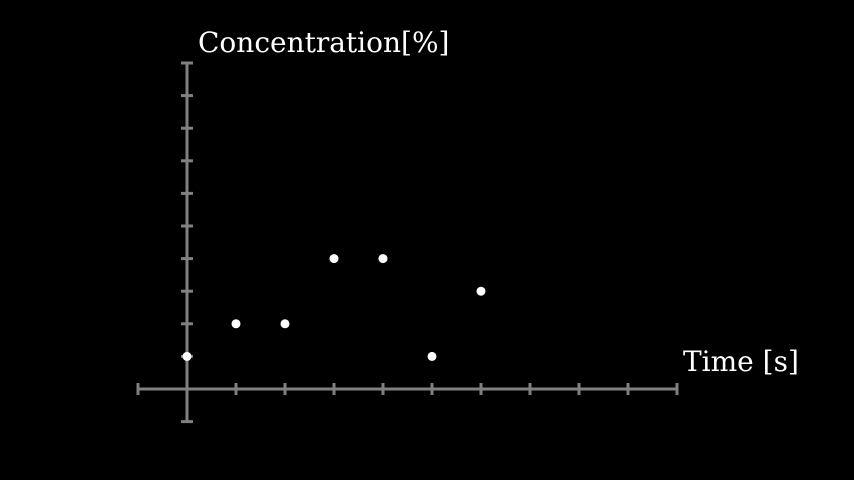 Image resolution: width=854 pixels, height=480 pixels. Describe the element at coordinates (323, 42) in the screenshot. I see `y-axis-label: Concentration[%]` at that location.